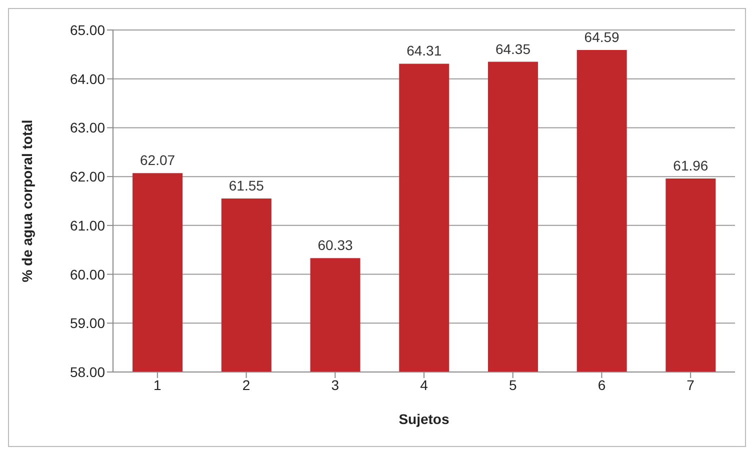 Image resolution: width=754 pixels, height=455 pixels. What do you see at coordinates (88, 176) in the screenshot?
I see `y-tick-label: 62.00` at bounding box center [88, 176].